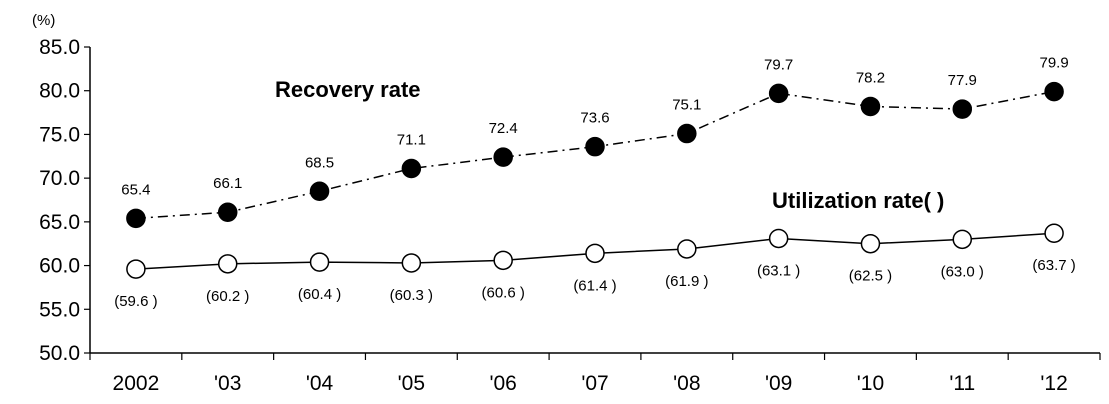 The height and width of the screenshot is (404, 1109). Describe the element at coordinates (59, 47) in the screenshot. I see `y-tick-label: 85.0` at that location.